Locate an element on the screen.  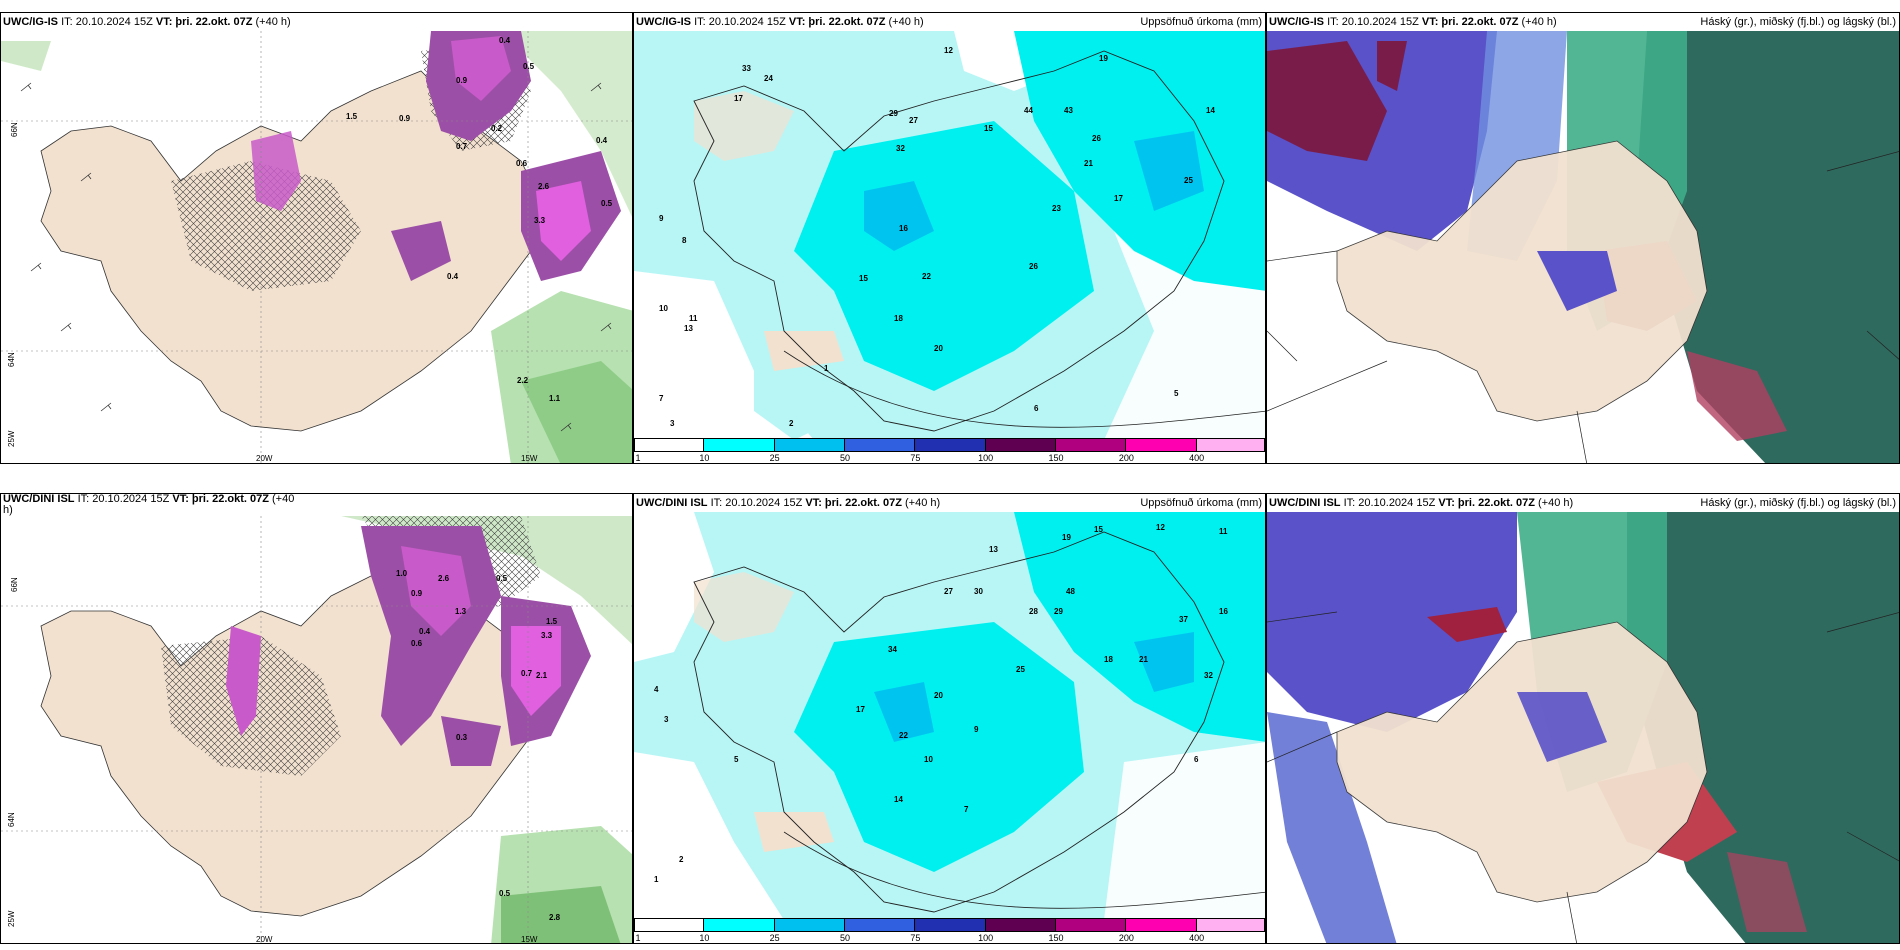
svg-text: 28 is located at coordinates (1033, 611).